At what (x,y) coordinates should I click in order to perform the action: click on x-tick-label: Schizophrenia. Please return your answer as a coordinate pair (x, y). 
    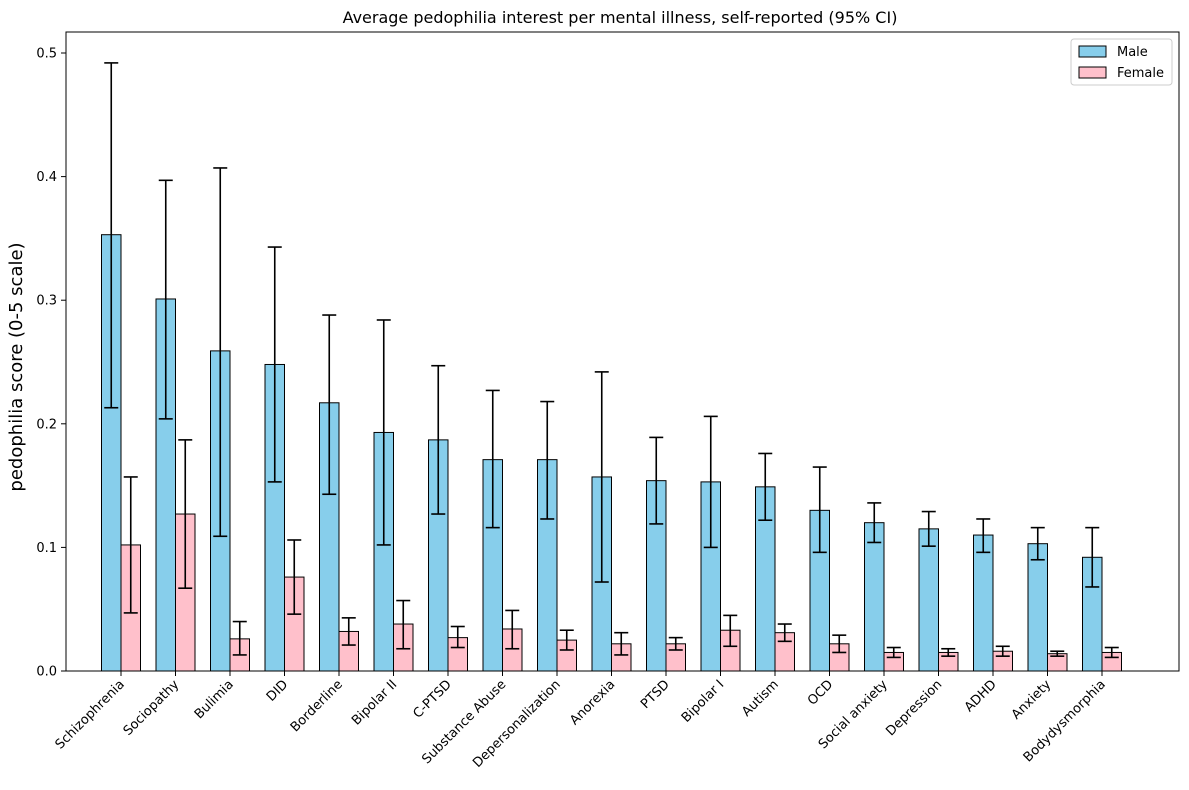
    Looking at the image, I should click on (90, 714).